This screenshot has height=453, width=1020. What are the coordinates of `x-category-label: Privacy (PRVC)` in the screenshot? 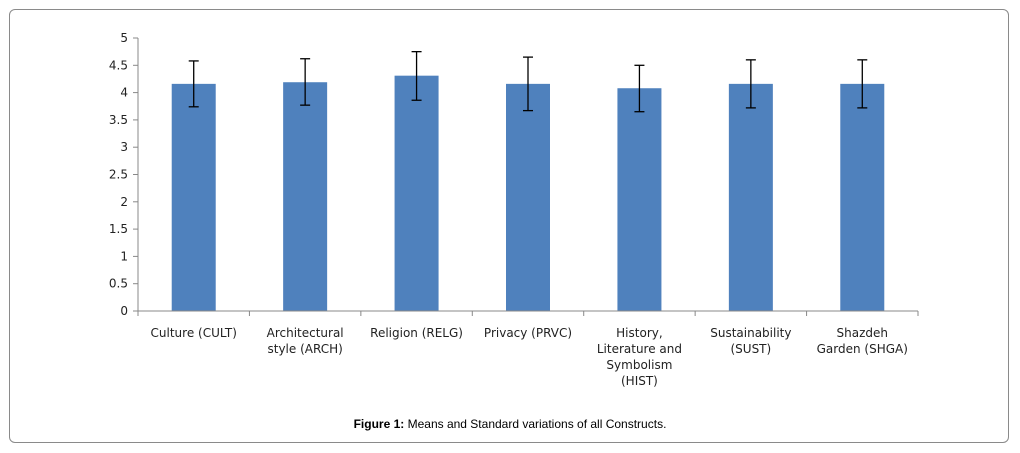 It's located at (528, 333).